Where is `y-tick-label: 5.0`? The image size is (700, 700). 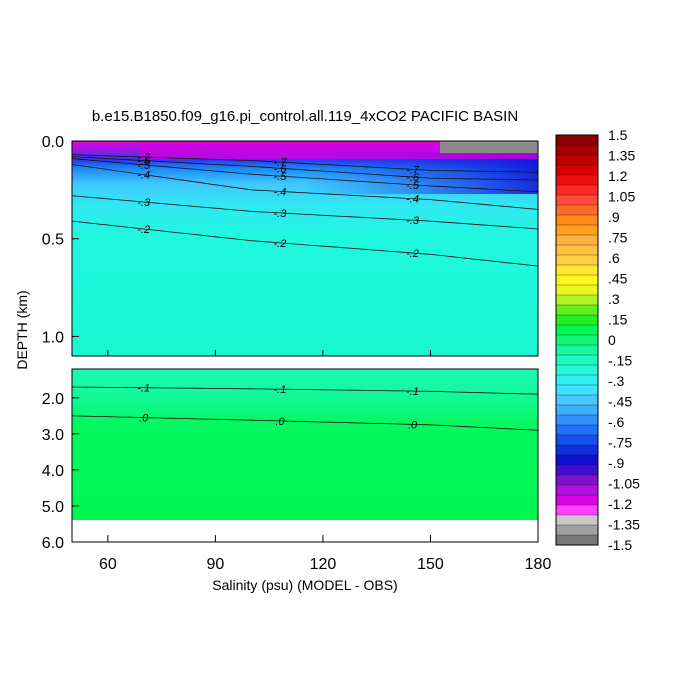
y-tick-label: 5.0 is located at coordinates (53, 507).